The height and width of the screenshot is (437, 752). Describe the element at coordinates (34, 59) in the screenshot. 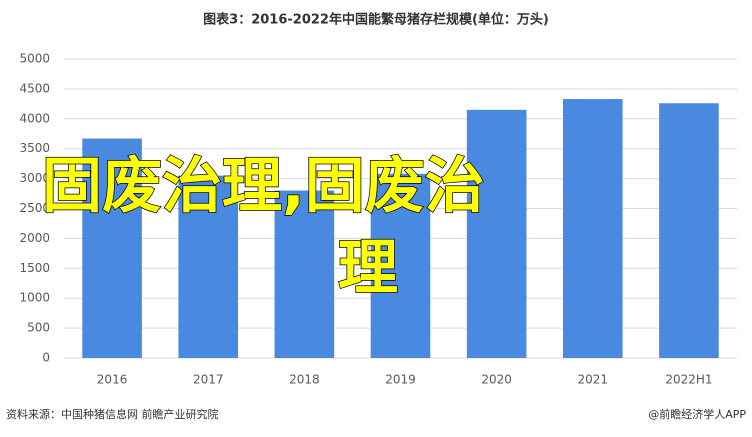

I see `y-tick-label: 5000` at that location.